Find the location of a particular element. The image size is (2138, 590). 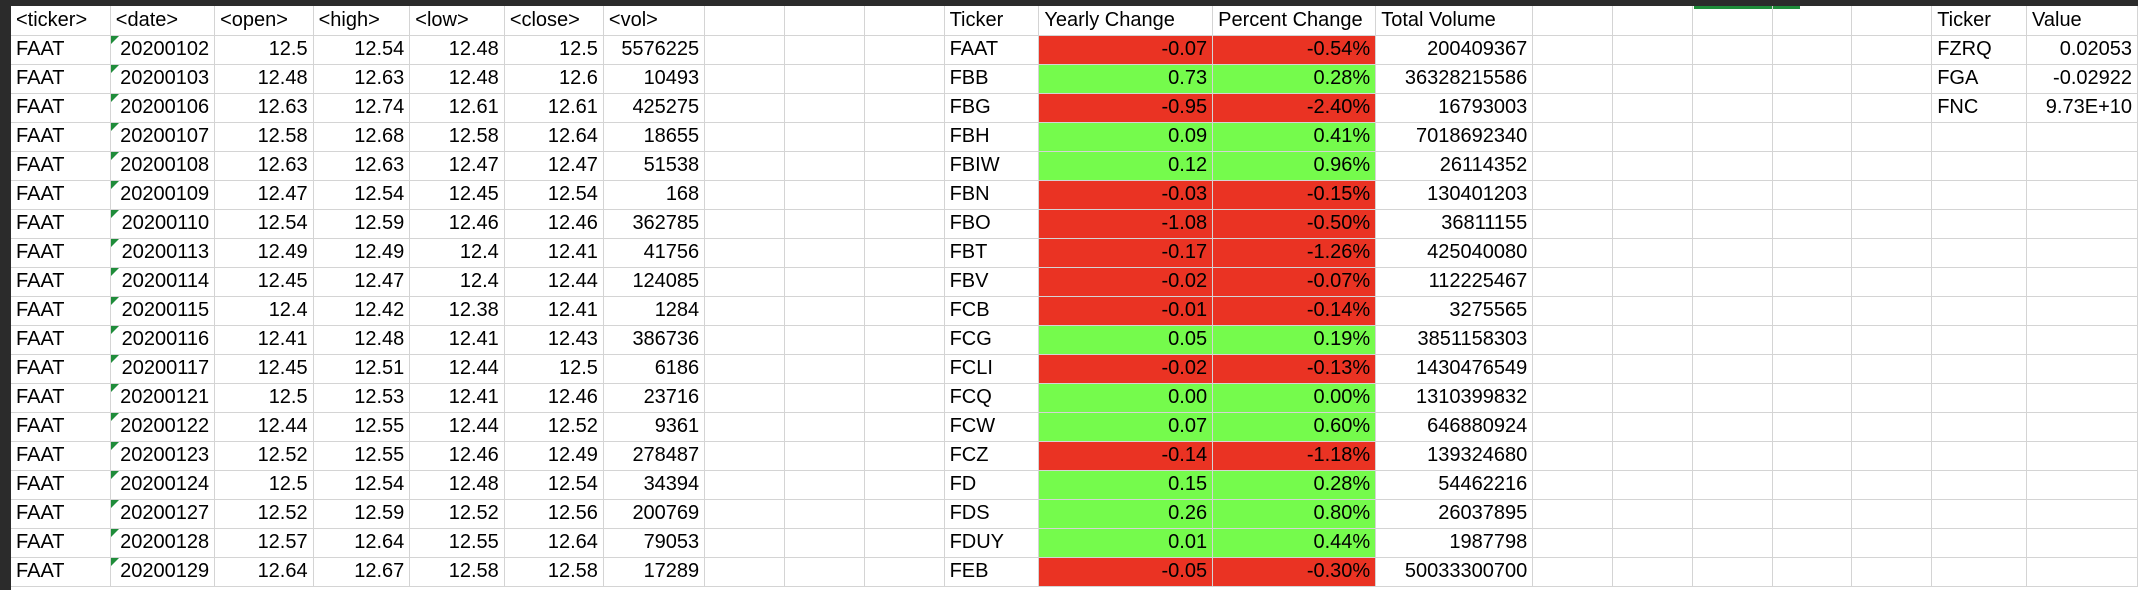

summary-total-volume-cell: 54462216 is located at coordinates (1454, 485).